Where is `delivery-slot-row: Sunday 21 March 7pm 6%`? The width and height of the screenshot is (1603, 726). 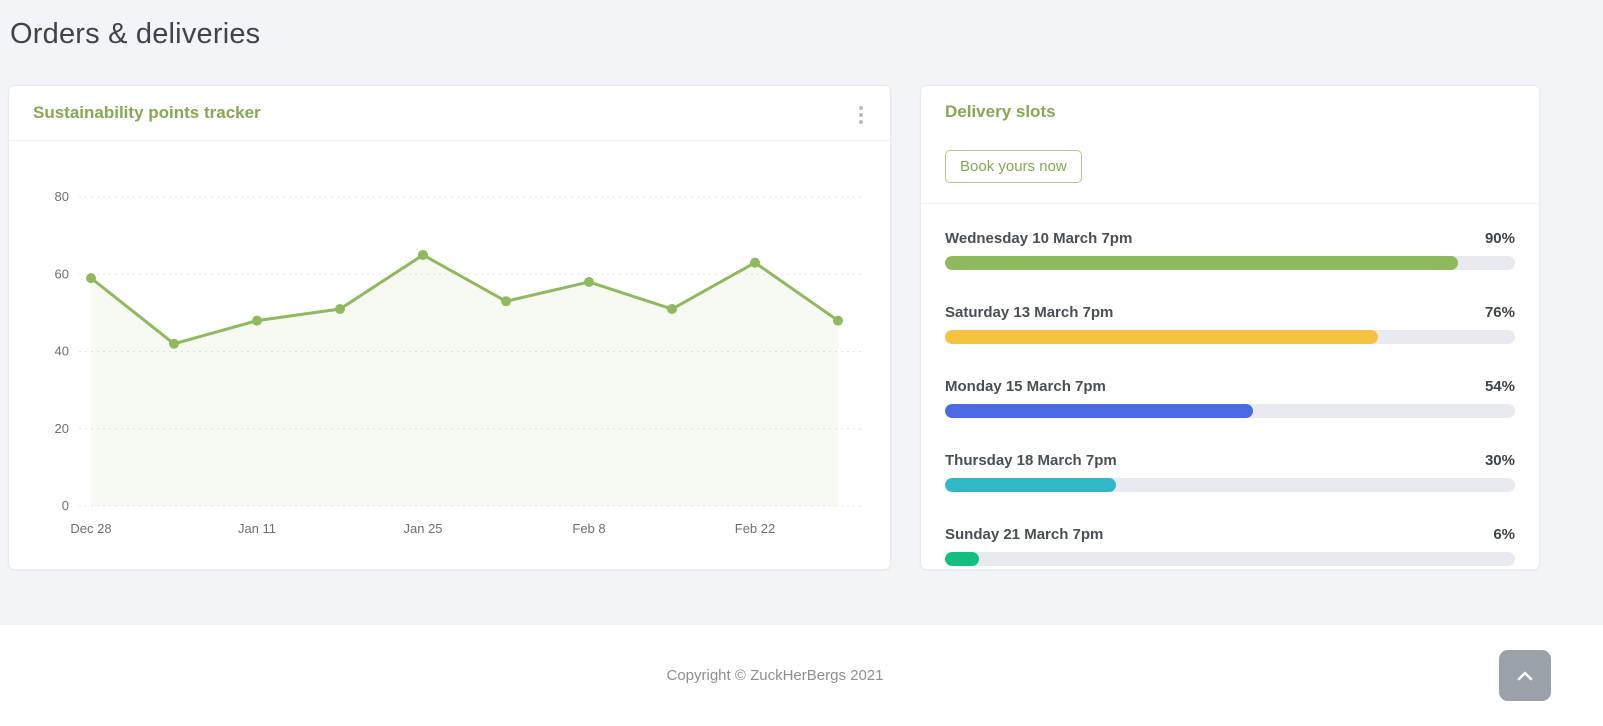 delivery-slot-row: Sunday 21 March 7pm 6% is located at coordinates (1230, 546).